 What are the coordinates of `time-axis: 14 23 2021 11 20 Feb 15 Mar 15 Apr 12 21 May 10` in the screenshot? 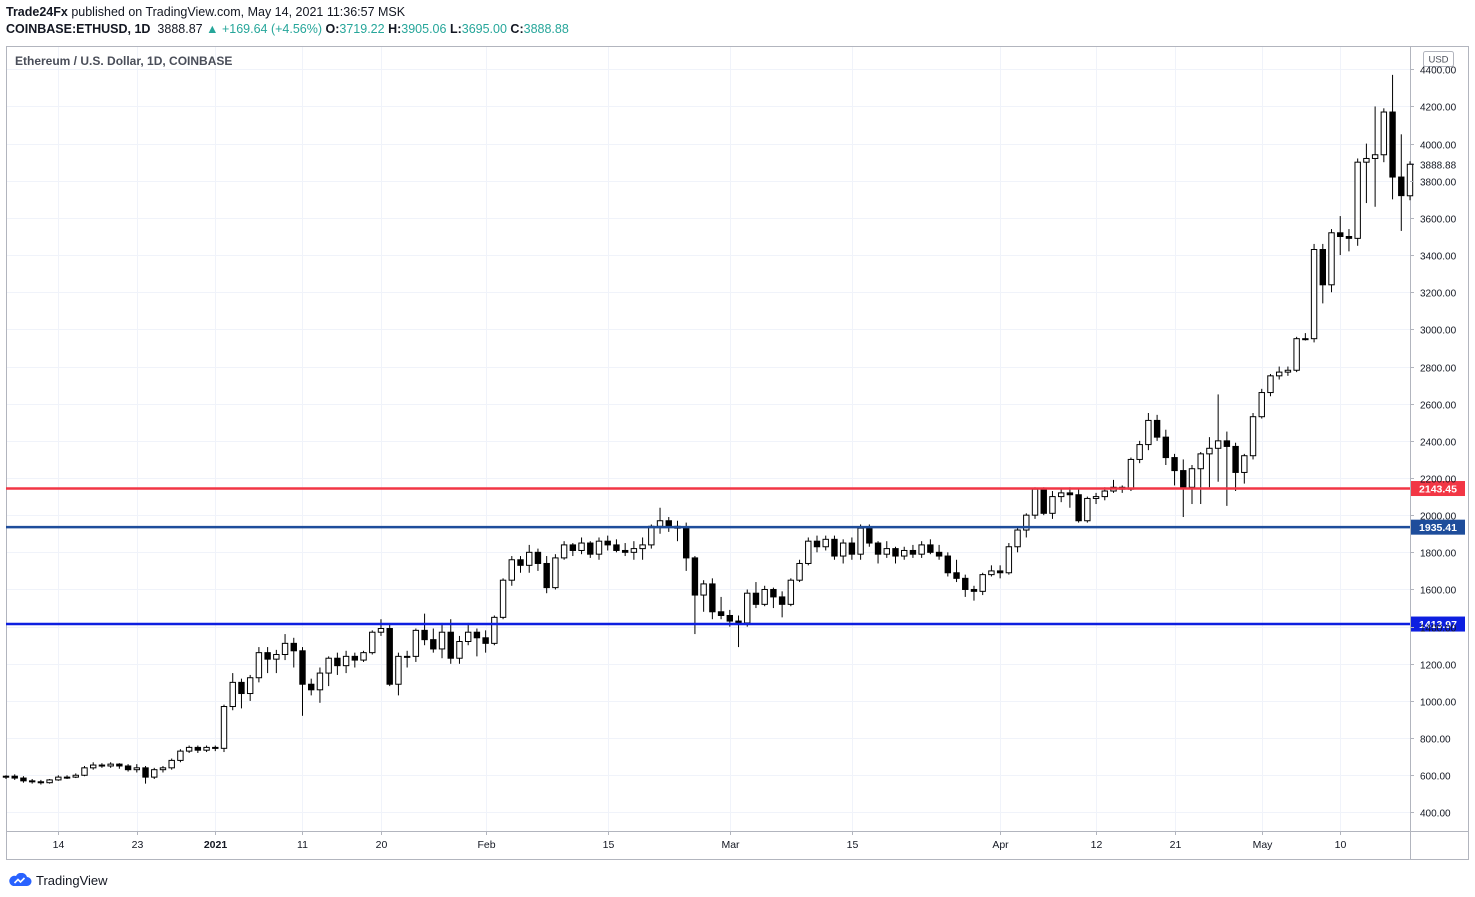 It's located at (700, 841).